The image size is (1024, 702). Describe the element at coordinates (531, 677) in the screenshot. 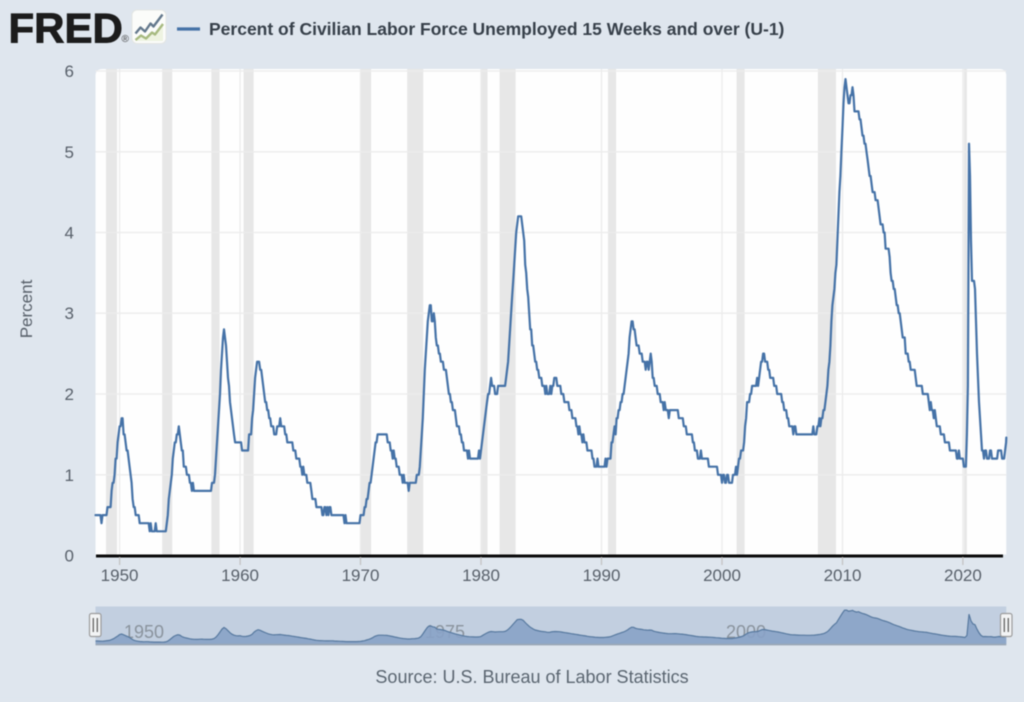

I see `svg-text:Source: U.S. Bureau of Labor S: Source: U.S. Bureau of Labor Statistics` at that location.